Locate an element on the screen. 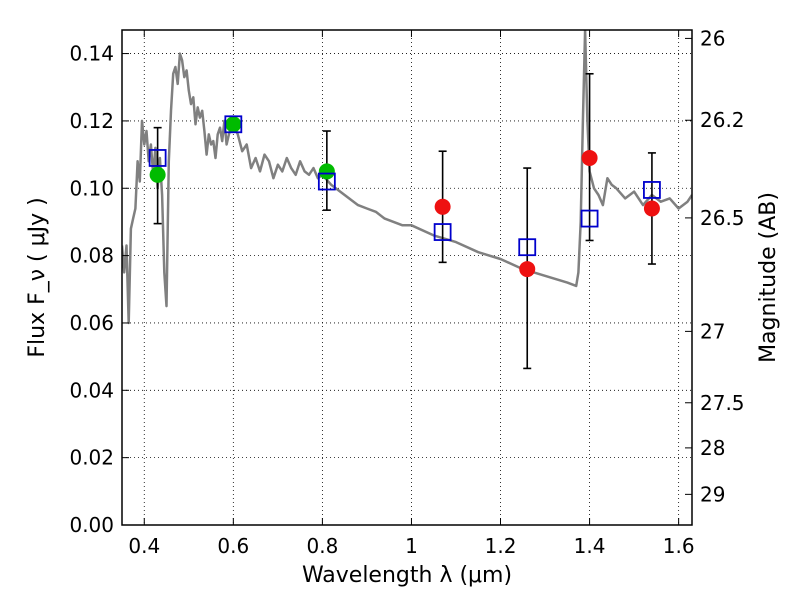 The width and height of the screenshot is (800, 600). x-tick-label: 0.4 is located at coordinates (144, 546).